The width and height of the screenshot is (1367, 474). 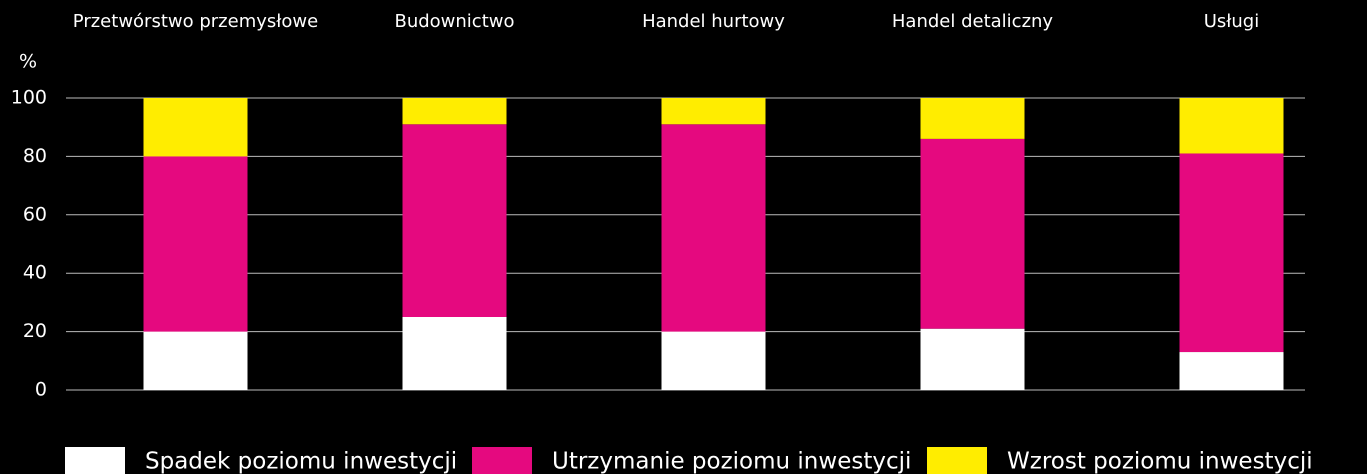 What do you see at coordinates (28, 62) in the screenshot?
I see `y-axis-label: %` at bounding box center [28, 62].